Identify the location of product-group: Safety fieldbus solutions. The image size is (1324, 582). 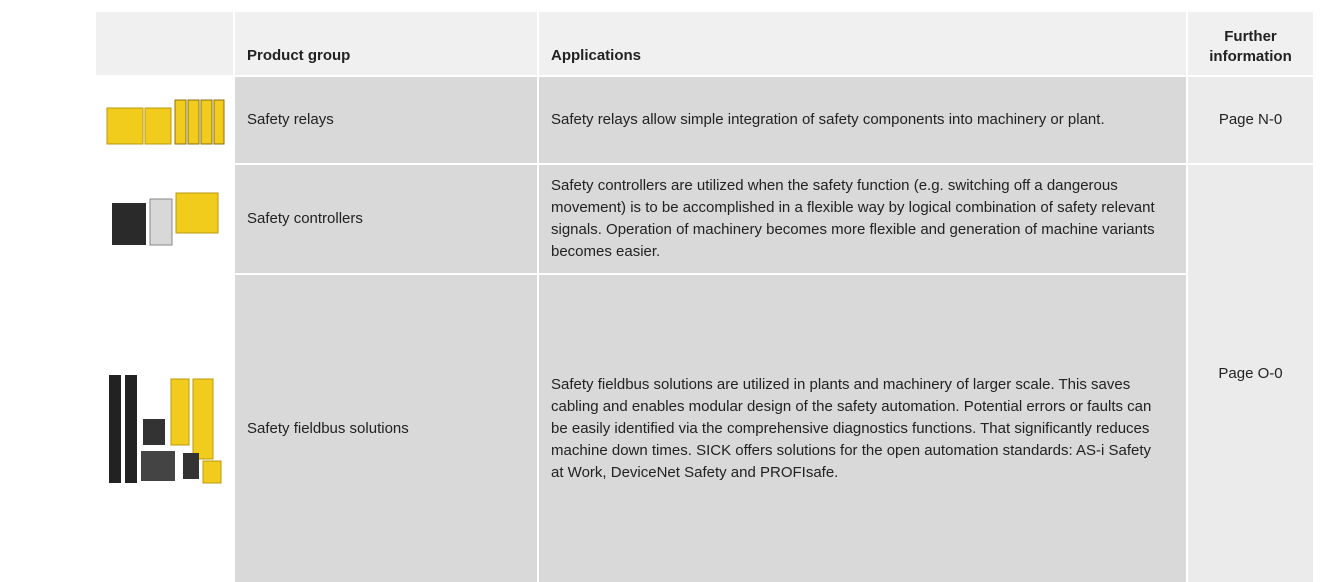
(386, 428).